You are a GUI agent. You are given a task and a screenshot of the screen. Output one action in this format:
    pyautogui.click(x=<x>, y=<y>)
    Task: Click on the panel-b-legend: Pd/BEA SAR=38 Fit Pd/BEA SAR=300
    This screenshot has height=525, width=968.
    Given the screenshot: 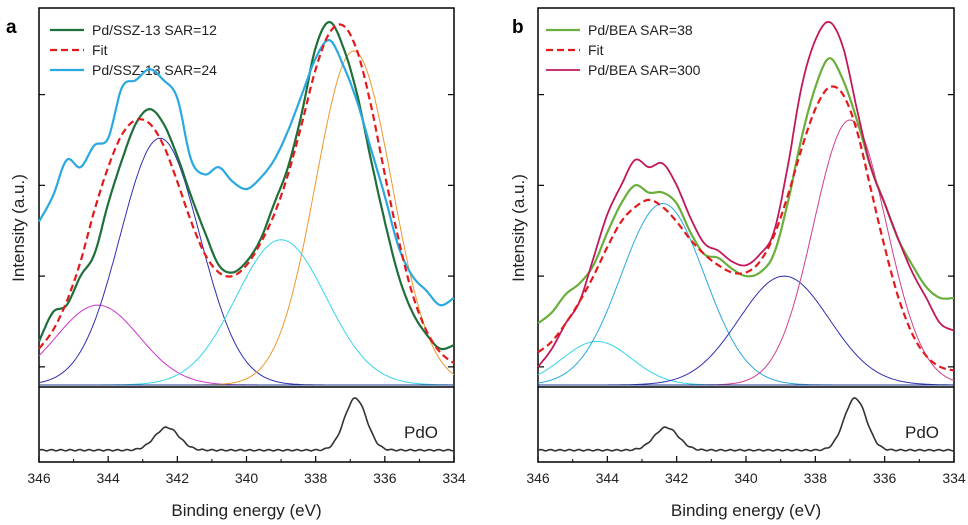 What is the action you would take?
    pyautogui.click(x=623, y=50)
    